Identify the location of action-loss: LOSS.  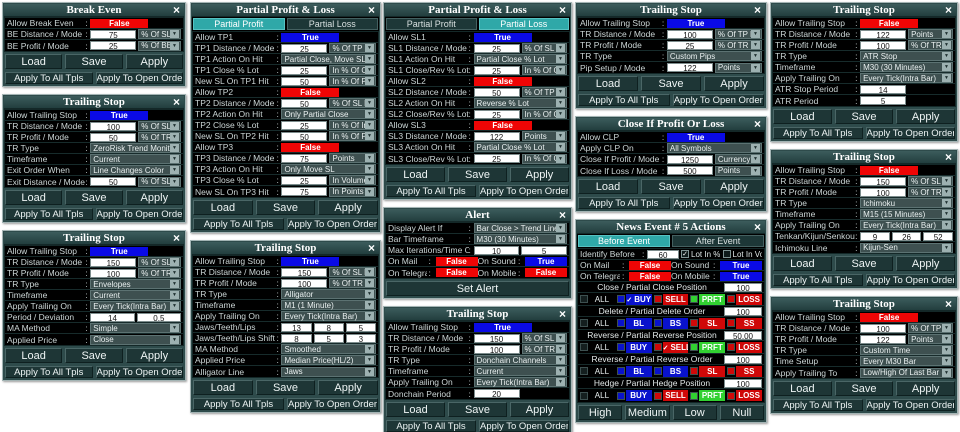
(744, 395).